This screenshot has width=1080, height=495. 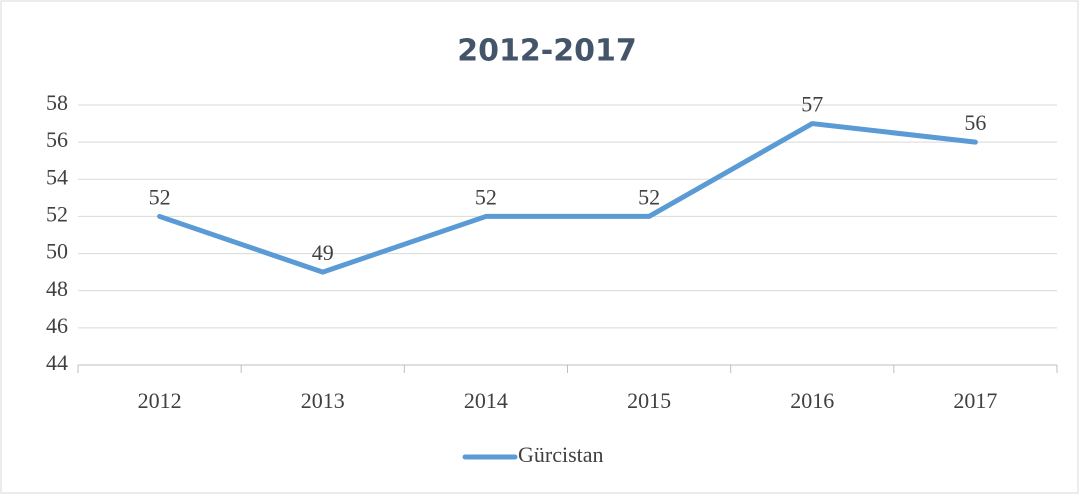 What do you see at coordinates (323, 252) in the screenshot?
I see `data-label: 49` at bounding box center [323, 252].